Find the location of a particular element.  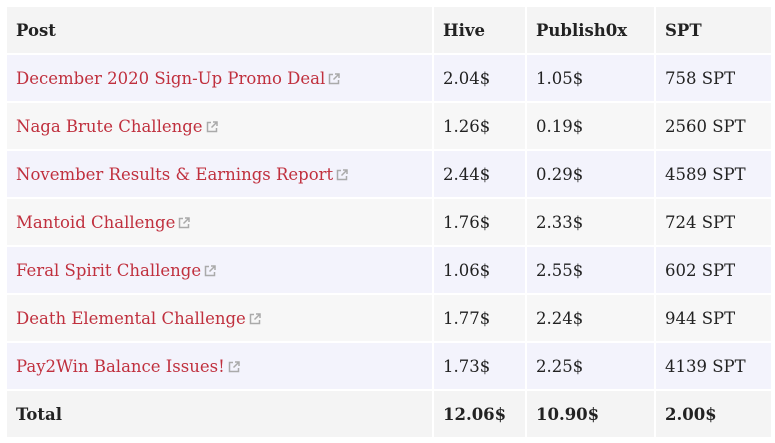

value-cell: 2.33$ is located at coordinates (590, 222).